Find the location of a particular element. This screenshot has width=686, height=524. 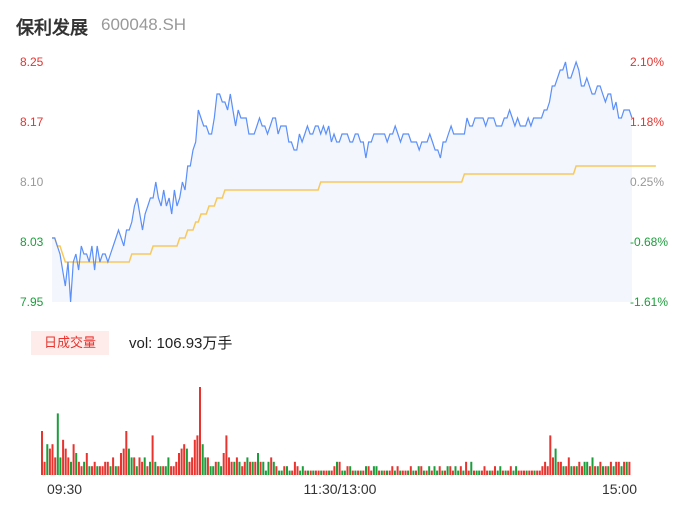

stock-name: 保利发展 is located at coordinates (52, 28).